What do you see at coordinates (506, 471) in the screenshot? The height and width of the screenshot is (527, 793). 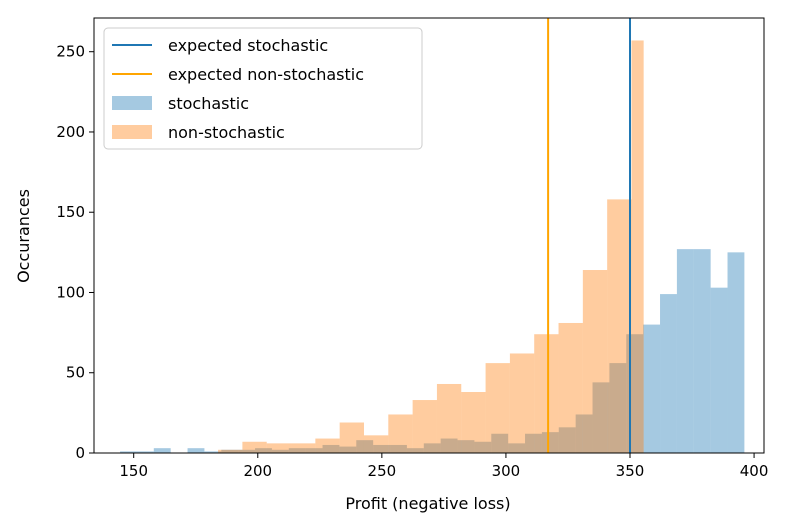 I see `x-tick-label-300: 300` at bounding box center [506, 471].